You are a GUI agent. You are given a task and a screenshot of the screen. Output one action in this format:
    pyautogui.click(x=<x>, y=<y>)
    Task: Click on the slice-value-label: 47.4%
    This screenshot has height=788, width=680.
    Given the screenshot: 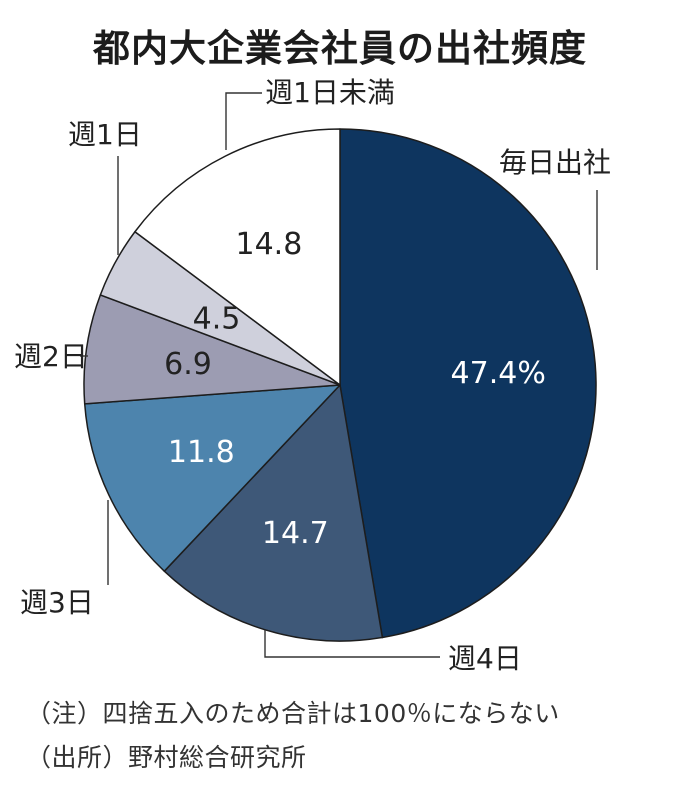 What is the action you would take?
    pyautogui.click(x=498, y=373)
    